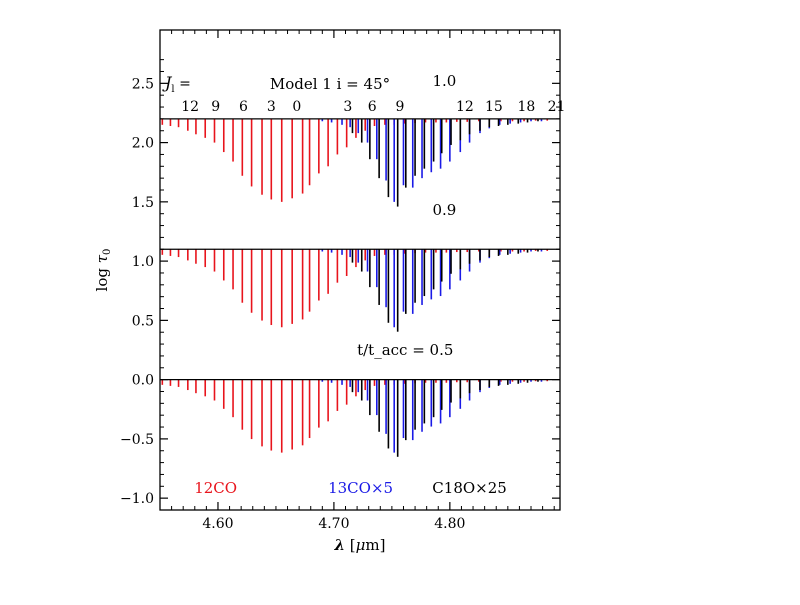 This screenshot has width=800, height=605. I want to click on y-axis-title-part: log, so click(102, 277).